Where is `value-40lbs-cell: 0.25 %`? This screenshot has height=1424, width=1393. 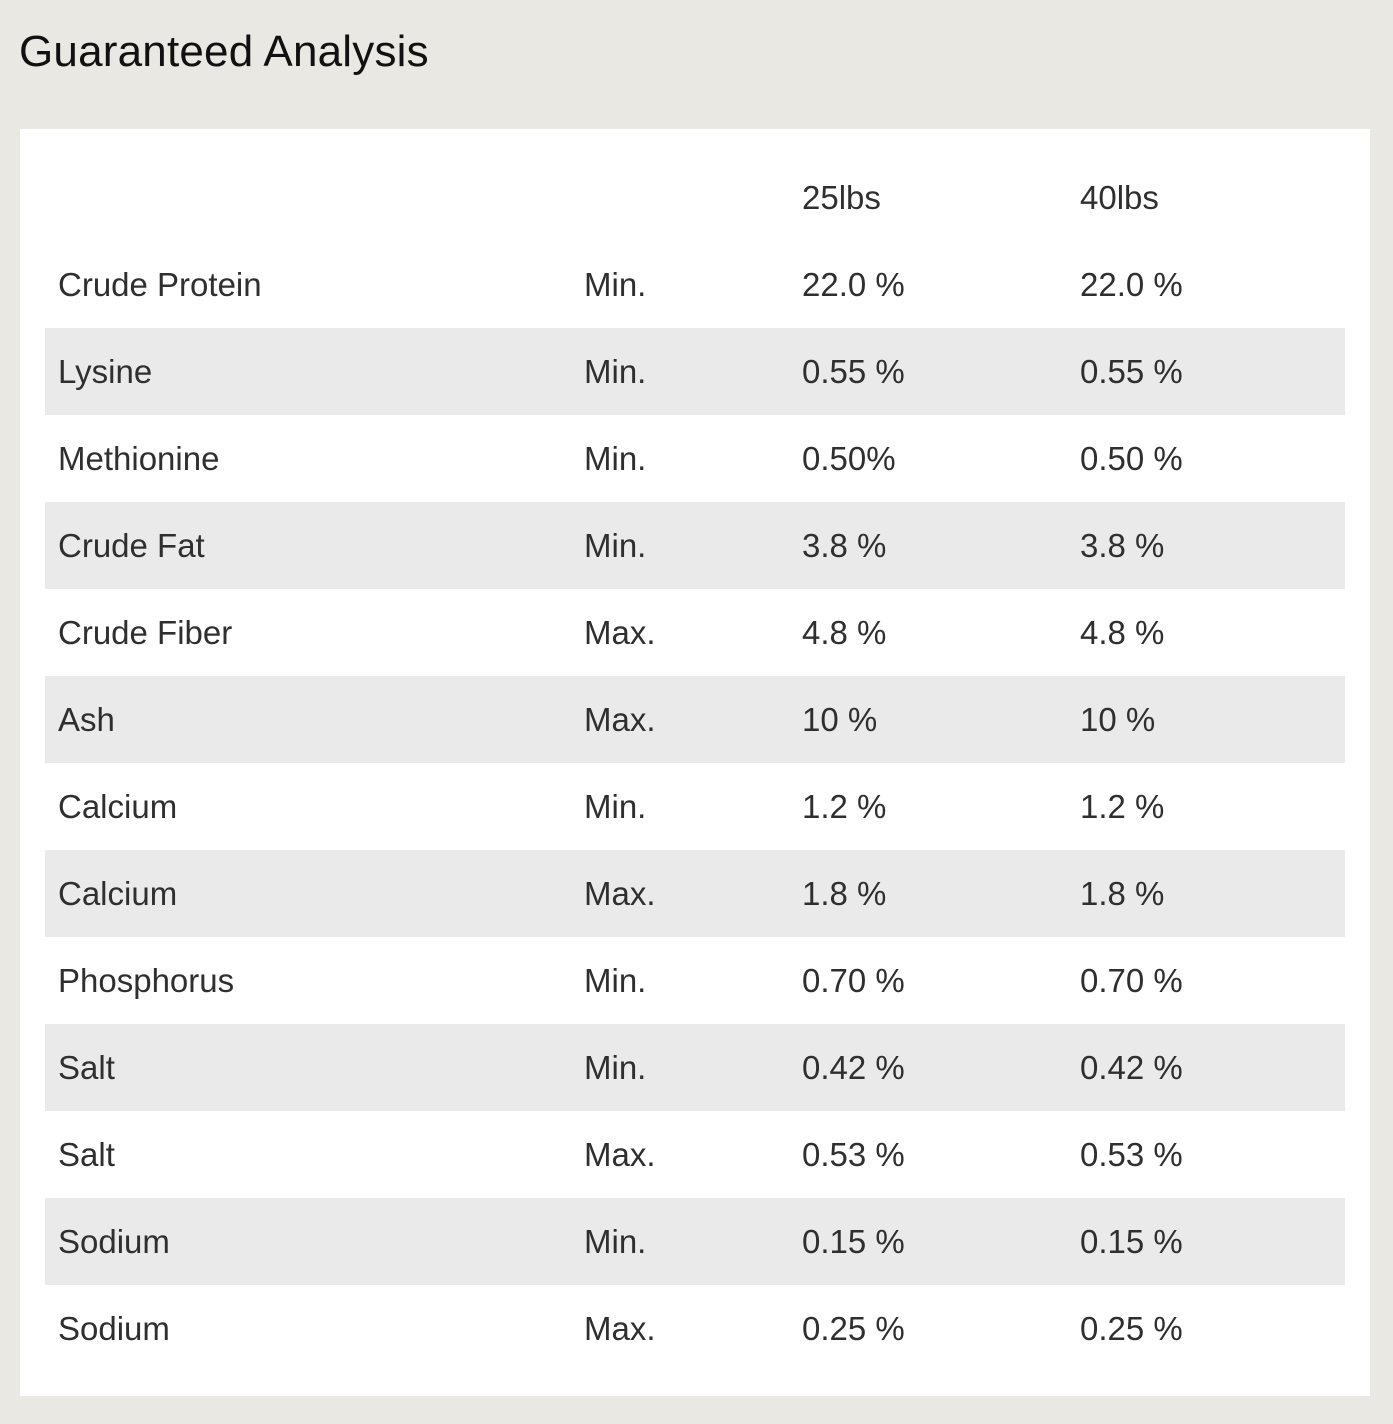
value-40lbs-cell: 0.25 % is located at coordinates (1131, 1328).